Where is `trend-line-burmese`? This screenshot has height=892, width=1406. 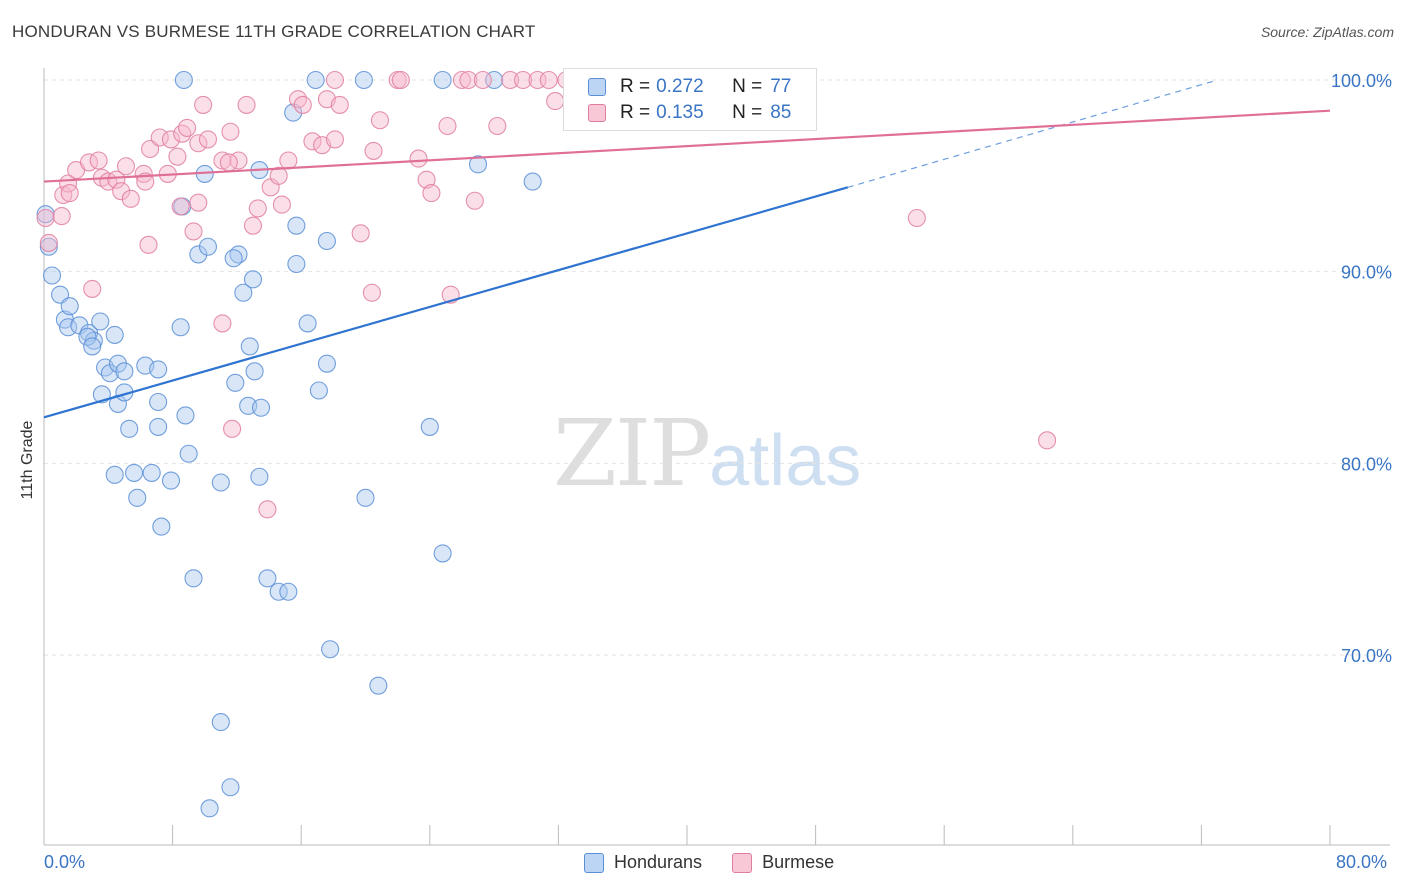
trend-line-burmese is located at coordinates (687, 146).